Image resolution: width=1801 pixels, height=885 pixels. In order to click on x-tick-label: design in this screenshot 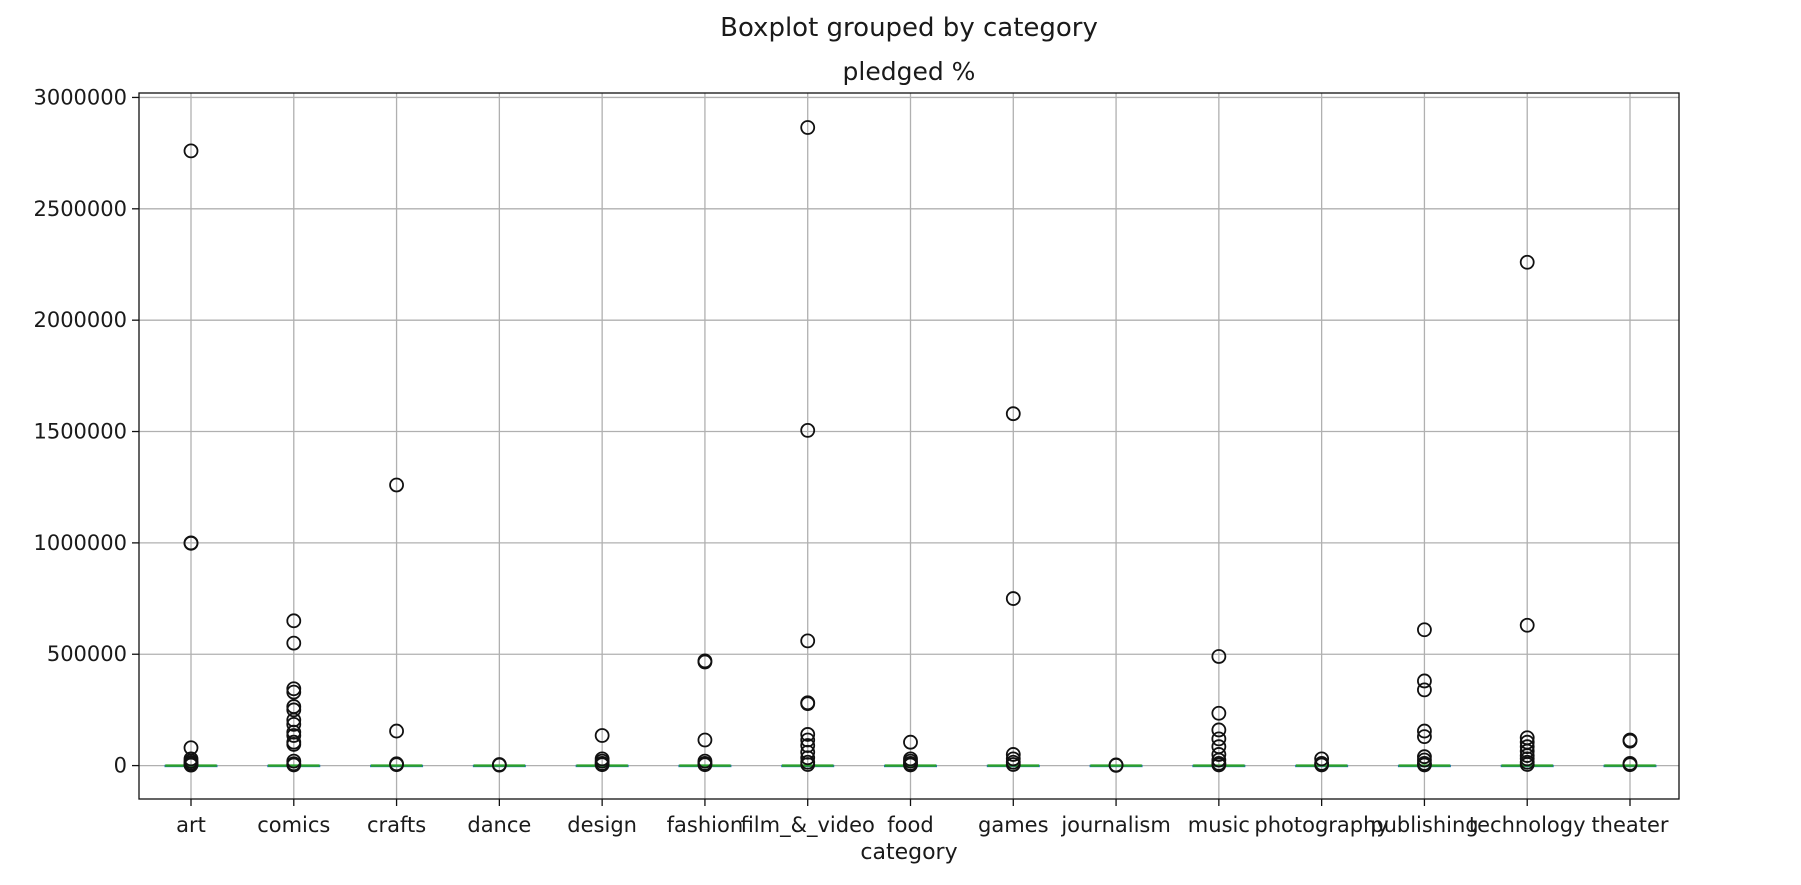, I will do `click(602, 825)`.